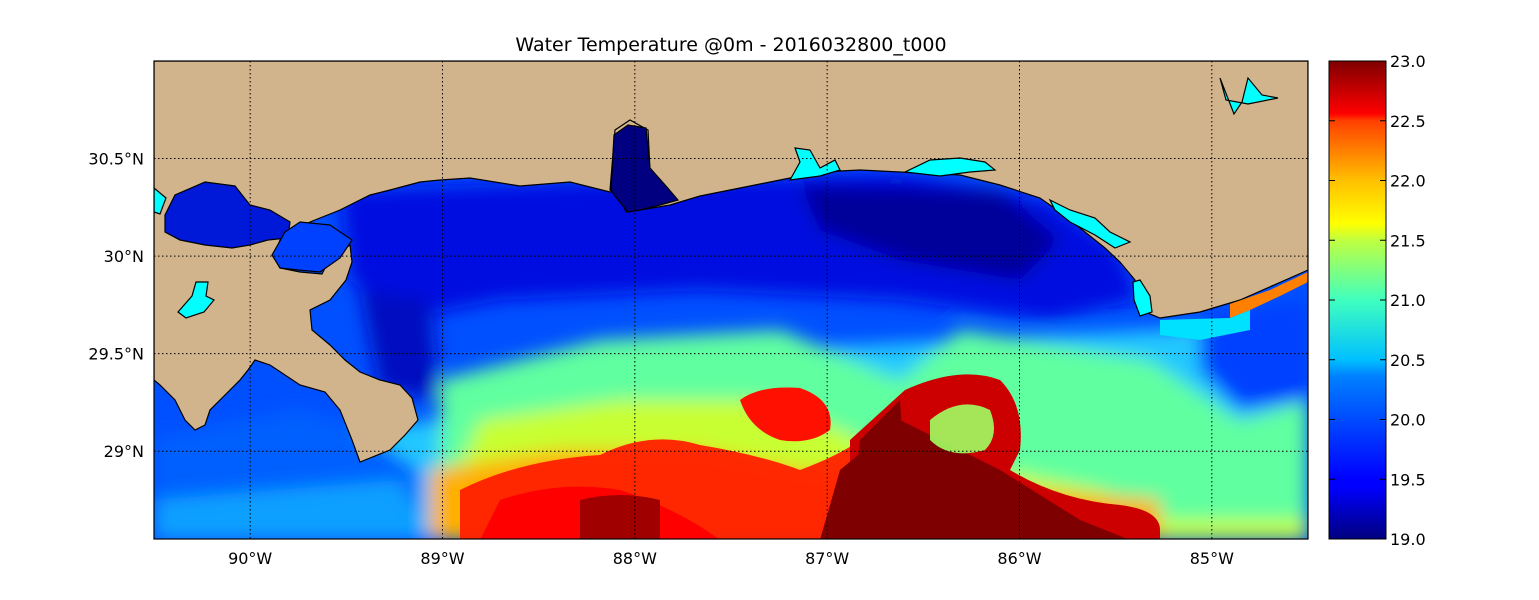  I want to click on colorbar-tick-label: 19.5, so click(1408, 479).